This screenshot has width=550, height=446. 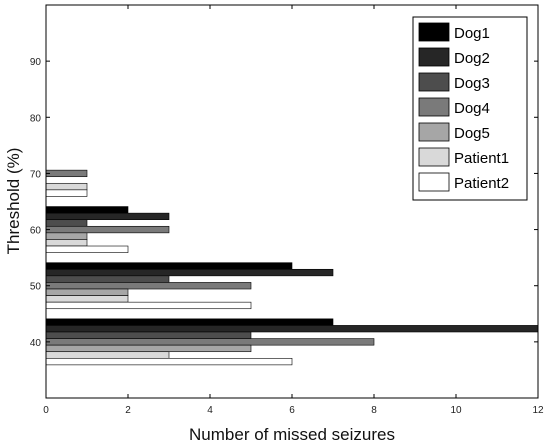 What do you see at coordinates (434, 82) in the screenshot?
I see `legend-swatch-dog3` at bounding box center [434, 82].